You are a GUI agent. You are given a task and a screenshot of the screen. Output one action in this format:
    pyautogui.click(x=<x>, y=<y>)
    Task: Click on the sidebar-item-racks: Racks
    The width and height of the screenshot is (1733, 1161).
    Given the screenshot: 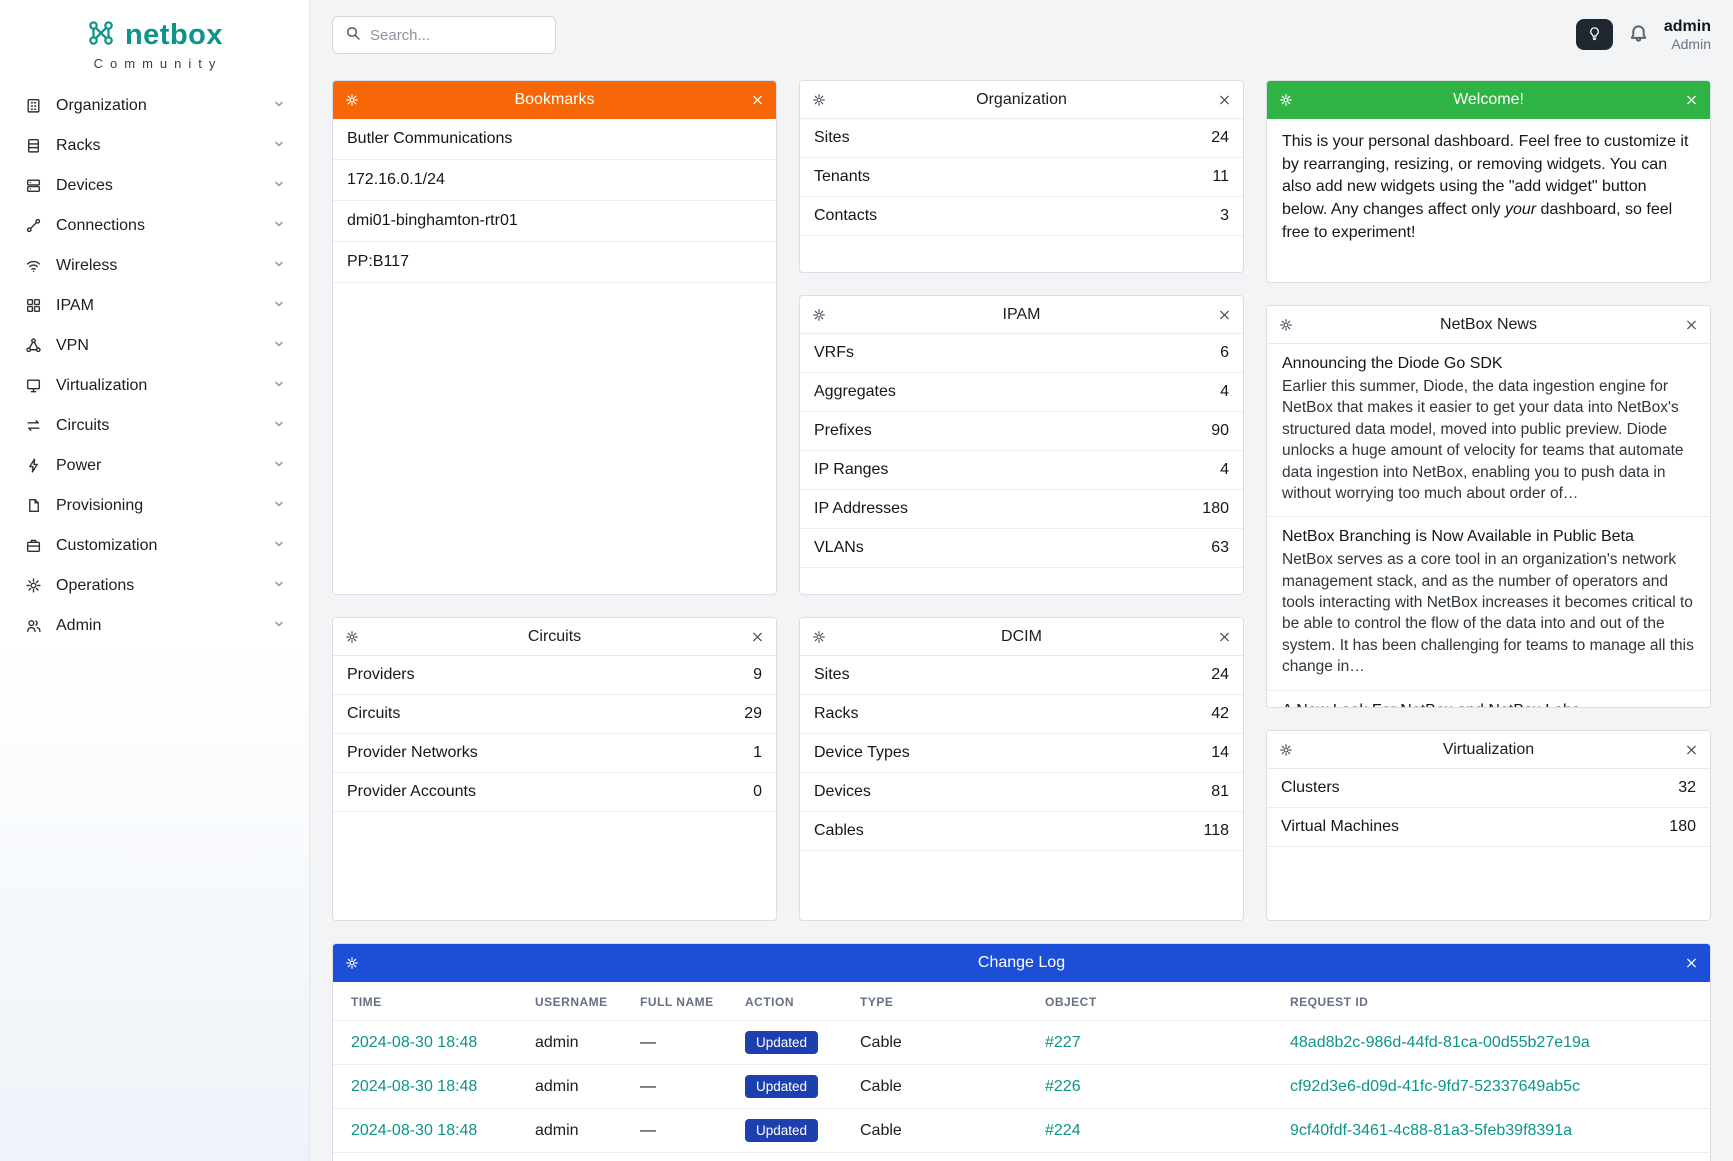 What is the action you would take?
    pyautogui.click(x=154, y=145)
    